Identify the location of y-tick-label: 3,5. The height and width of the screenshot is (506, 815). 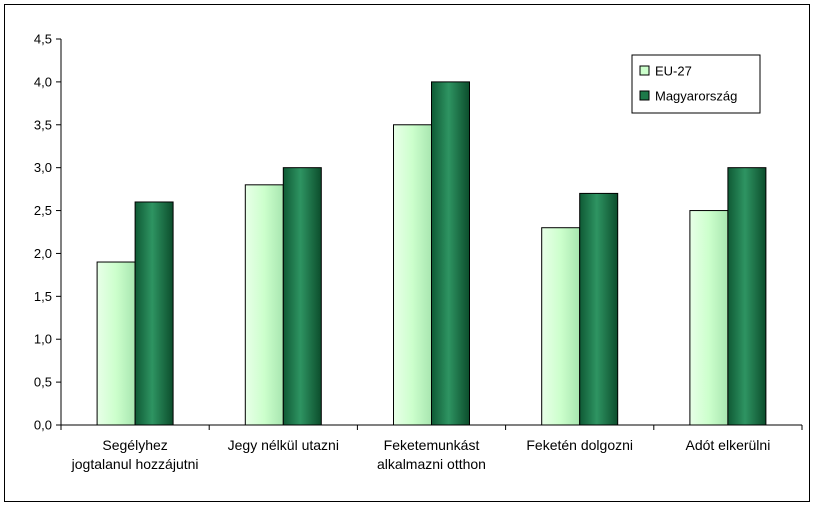
(43, 124).